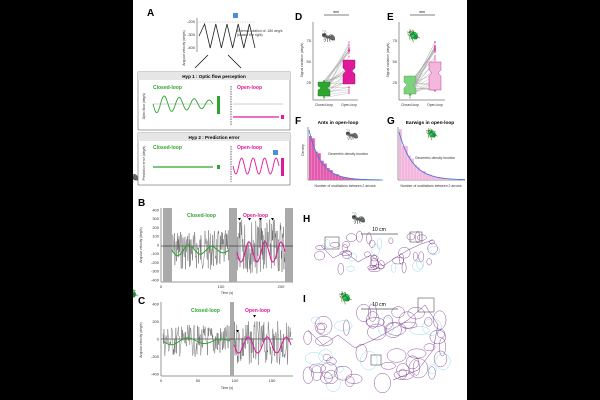  Describe the element at coordinates (246, 324) in the screenshot. I see `panel-c-arrows` at that location.